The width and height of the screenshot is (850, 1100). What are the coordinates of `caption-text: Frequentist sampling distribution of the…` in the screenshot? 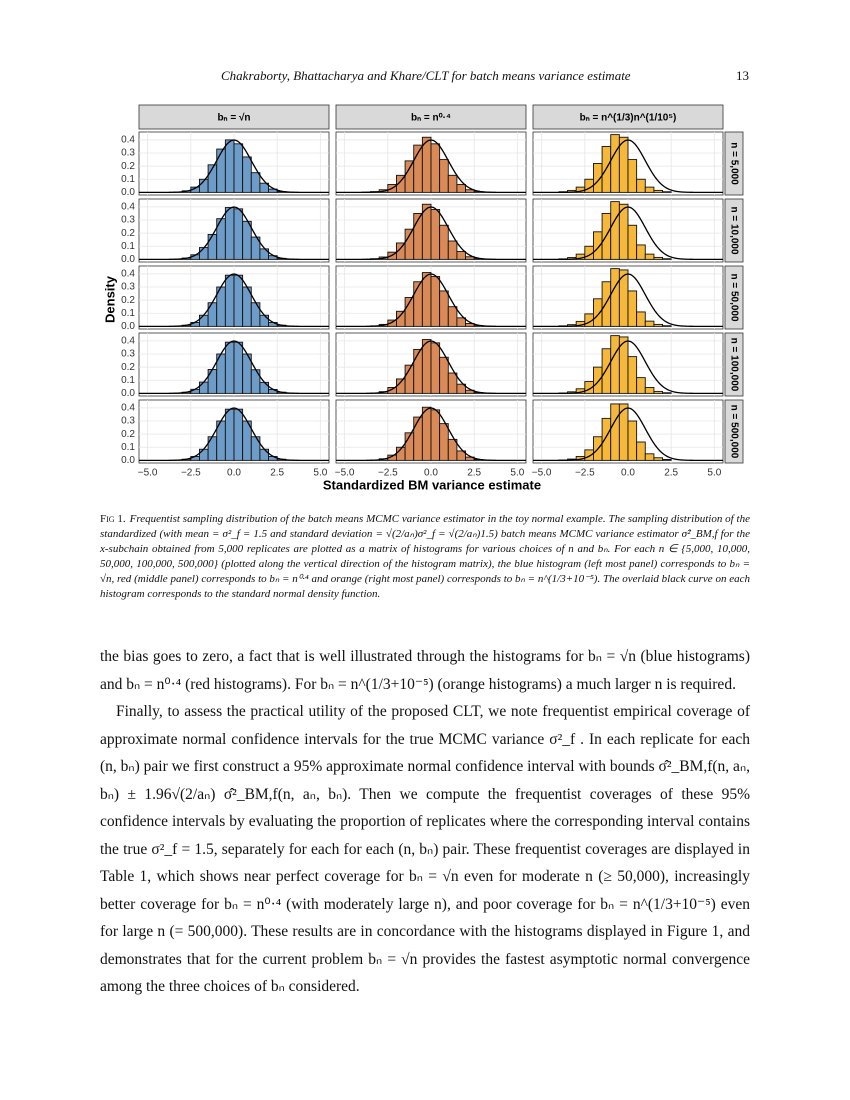 It's located at (425, 556).